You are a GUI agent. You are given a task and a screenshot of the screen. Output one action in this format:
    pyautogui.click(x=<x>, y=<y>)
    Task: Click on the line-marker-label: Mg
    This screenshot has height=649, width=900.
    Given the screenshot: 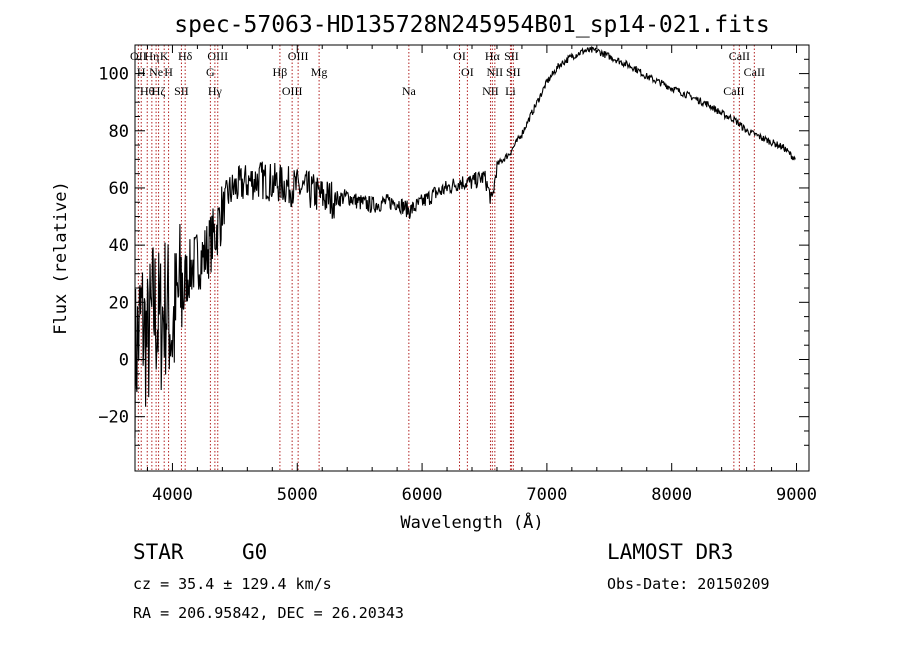 What is the action you would take?
    pyautogui.click(x=319, y=72)
    